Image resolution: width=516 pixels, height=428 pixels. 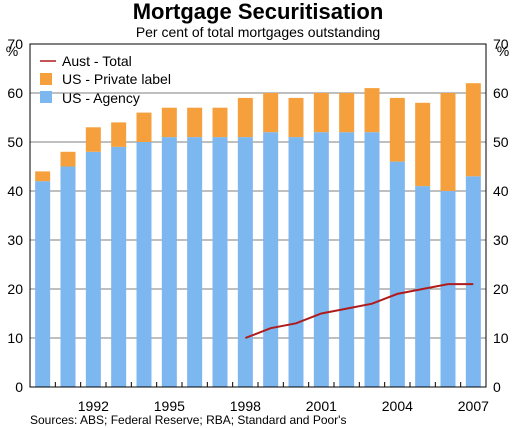 What do you see at coordinates (372, 259) in the screenshot?
I see `bar-us-agency-2003` at bounding box center [372, 259].